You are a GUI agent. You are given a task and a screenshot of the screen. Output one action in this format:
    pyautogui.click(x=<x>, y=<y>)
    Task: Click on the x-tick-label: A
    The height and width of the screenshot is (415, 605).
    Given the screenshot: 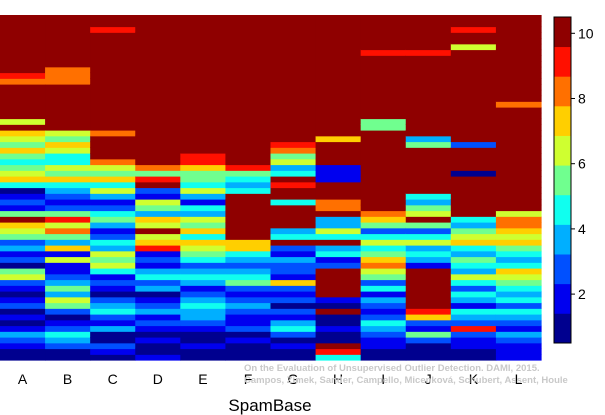 What is the action you would take?
    pyautogui.click(x=23, y=379)
    